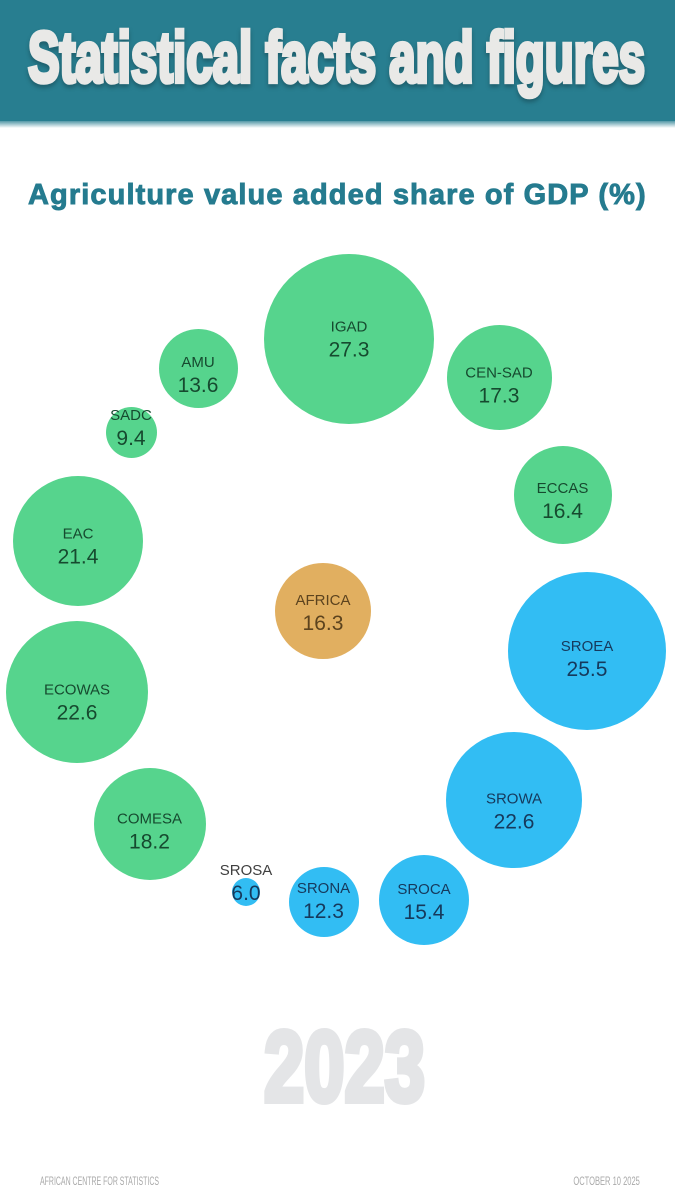  I want to click on svg-text: Statistical facts and figures, so click(336, 58).